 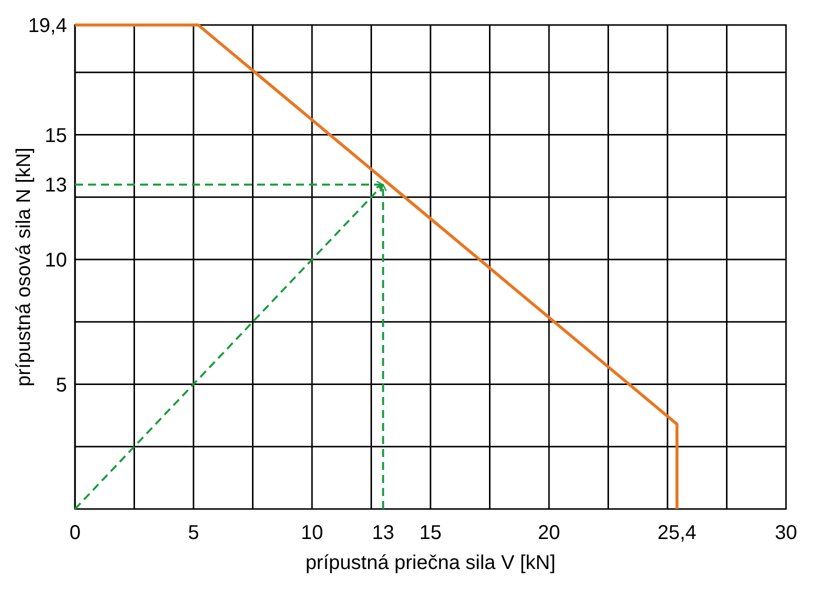 I want to click on y-tick-label: 10, so click(x=55, y=261).